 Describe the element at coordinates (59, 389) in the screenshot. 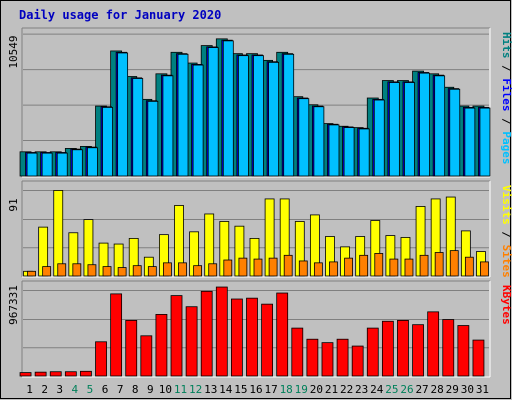

I see `x-tick-label-3: 3` at that location.